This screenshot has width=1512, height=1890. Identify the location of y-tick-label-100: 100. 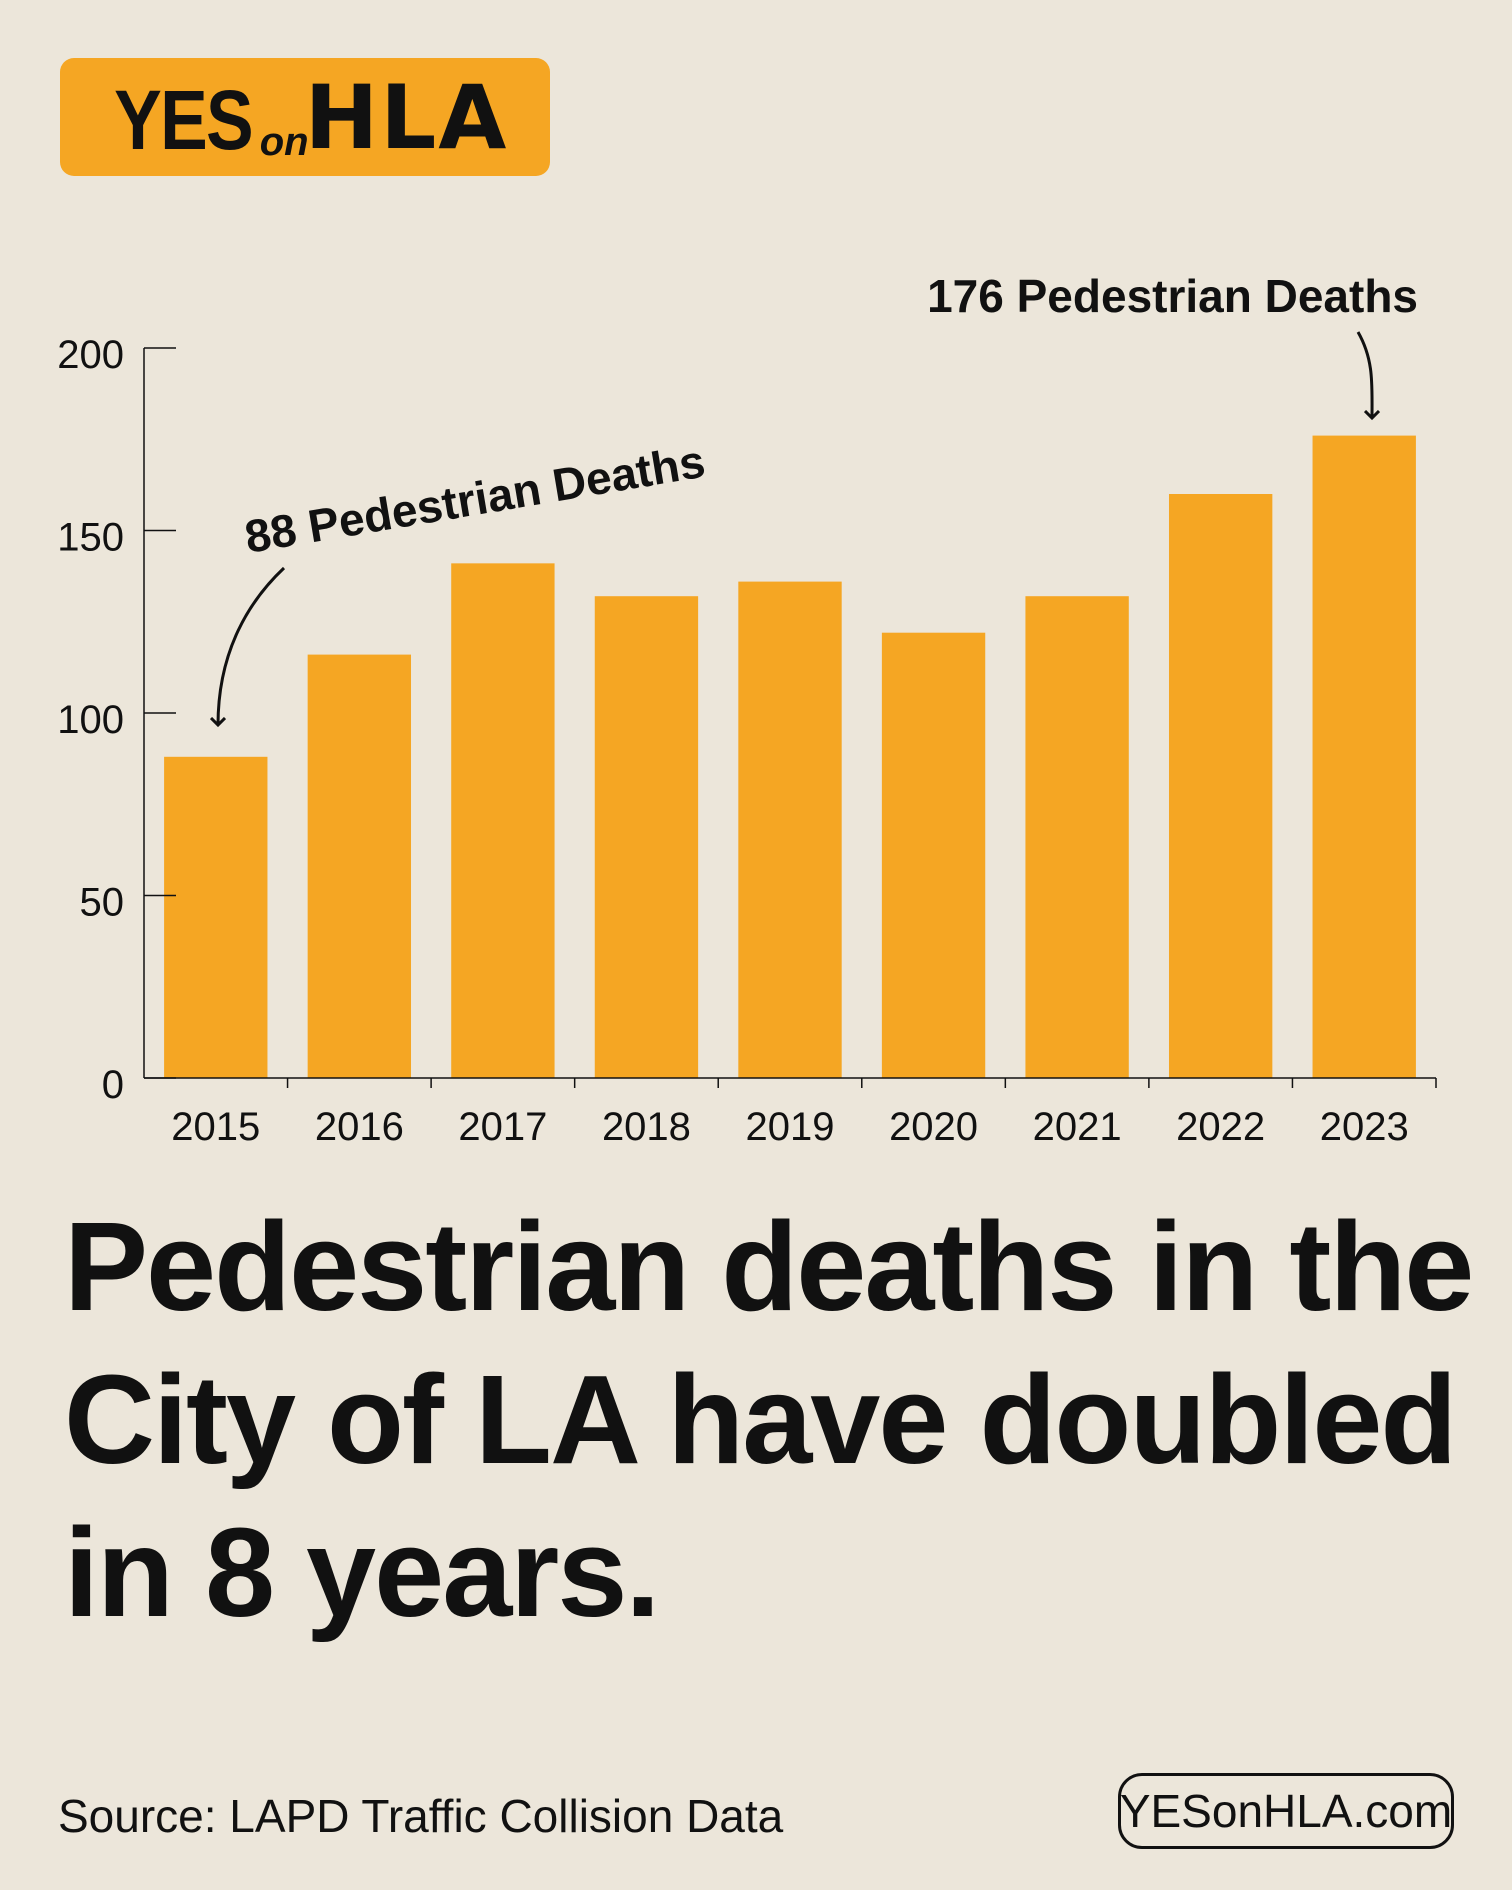
(90, 720).